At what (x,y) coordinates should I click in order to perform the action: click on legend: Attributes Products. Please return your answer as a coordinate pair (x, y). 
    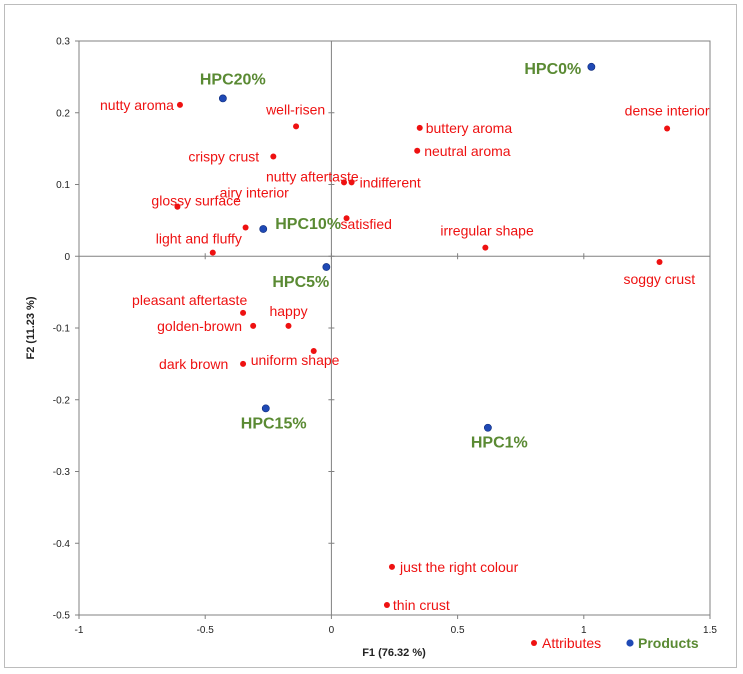
    Looking at the image, I should click on (615, 643).